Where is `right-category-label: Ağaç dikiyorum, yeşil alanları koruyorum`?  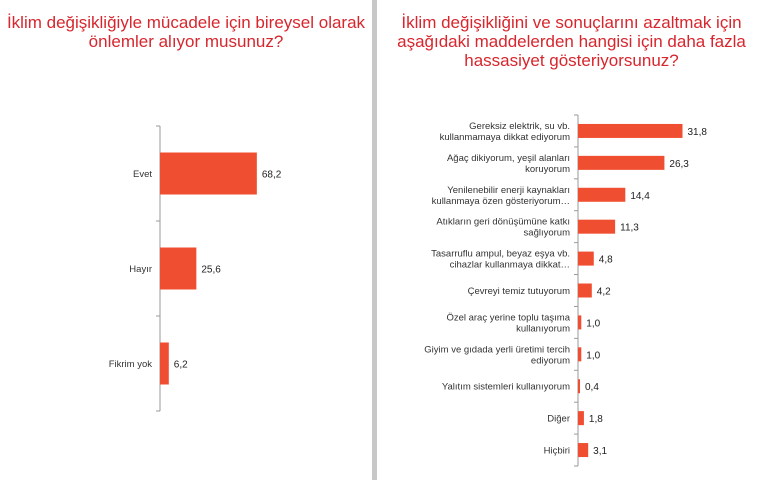 right-category-label: Ağaç dikiyorum, yeşil alanları koruyorum is located at coordinates (508, 164).